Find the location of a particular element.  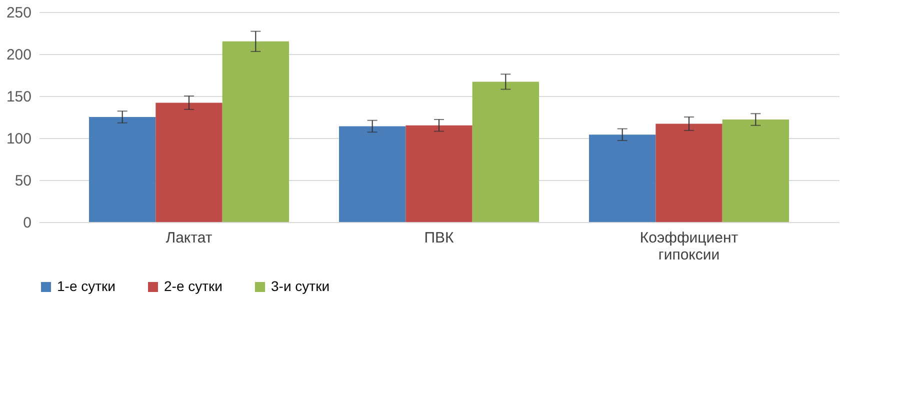

y-tick-label: 0 is located at coordinates (27, 223).